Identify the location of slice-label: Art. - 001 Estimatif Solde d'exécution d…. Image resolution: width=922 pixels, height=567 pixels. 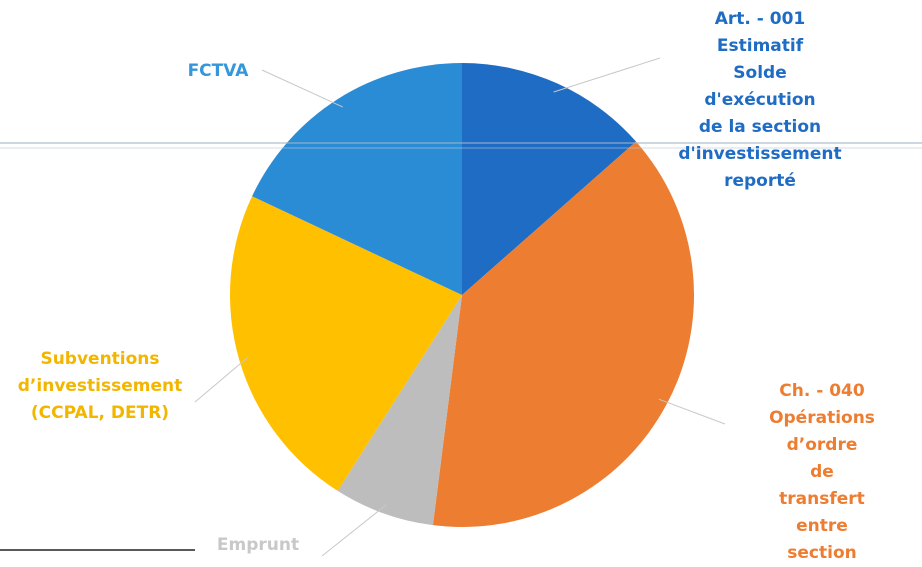
(760, 100).